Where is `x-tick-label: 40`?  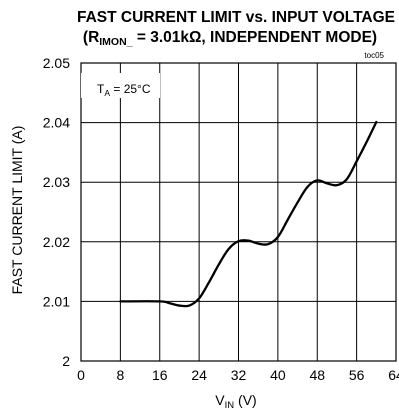
x-tick-label: 40 is located at coordinates (278, 375).